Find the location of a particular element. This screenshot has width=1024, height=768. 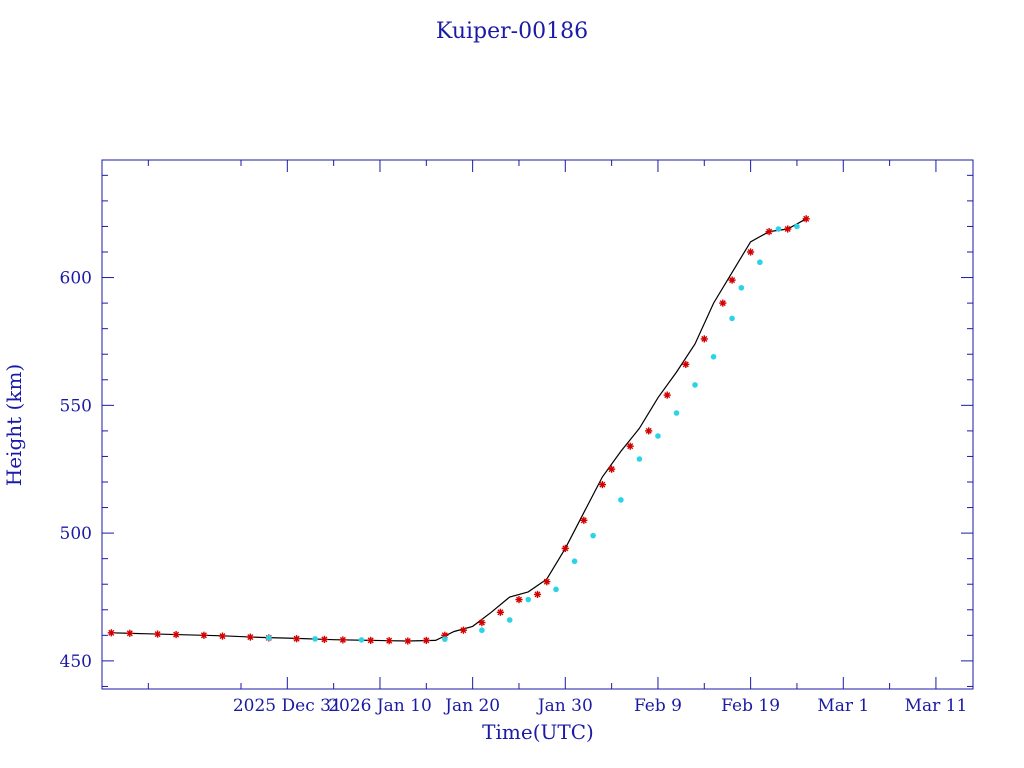

y-tick-label: 600 is located at coordinates (76, 279).